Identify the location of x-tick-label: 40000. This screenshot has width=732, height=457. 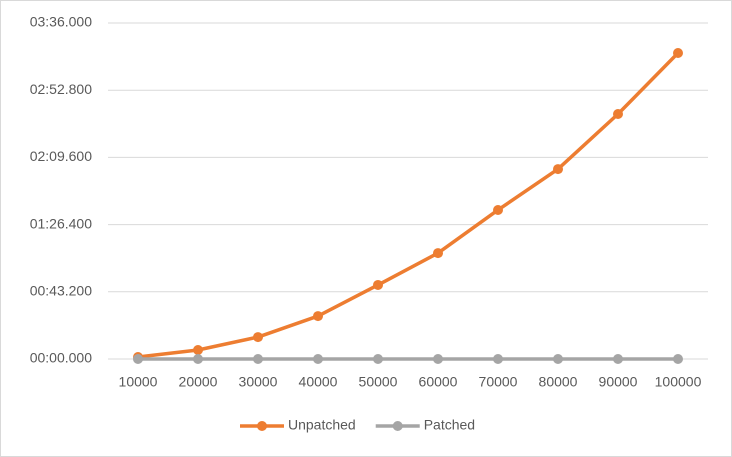
(318, 382).